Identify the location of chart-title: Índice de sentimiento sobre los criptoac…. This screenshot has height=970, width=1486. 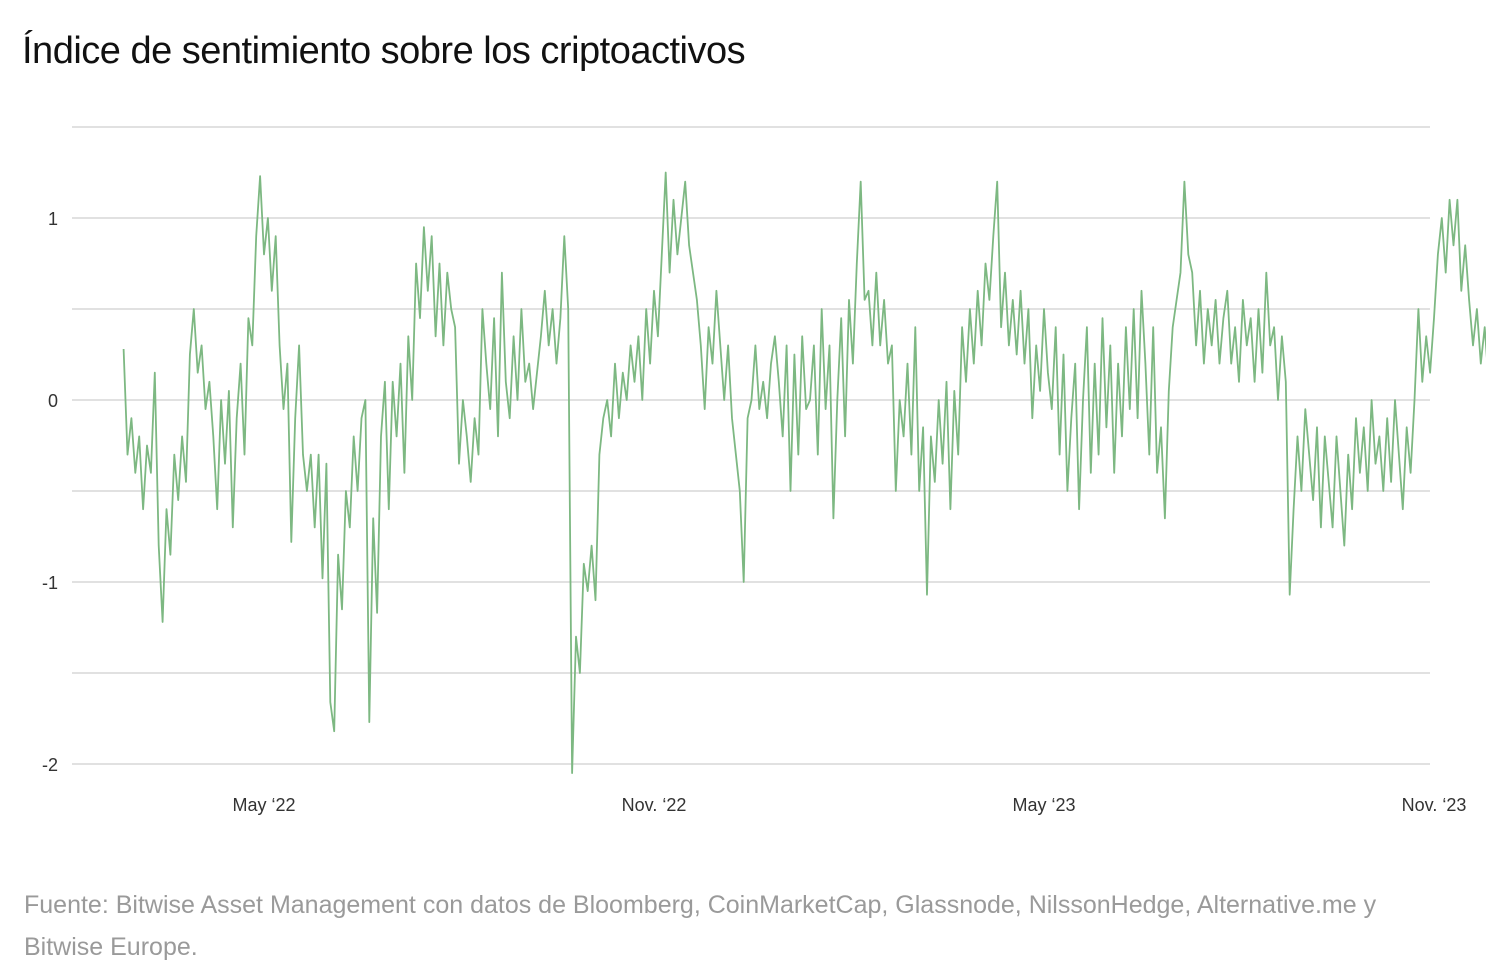
(384, 51).